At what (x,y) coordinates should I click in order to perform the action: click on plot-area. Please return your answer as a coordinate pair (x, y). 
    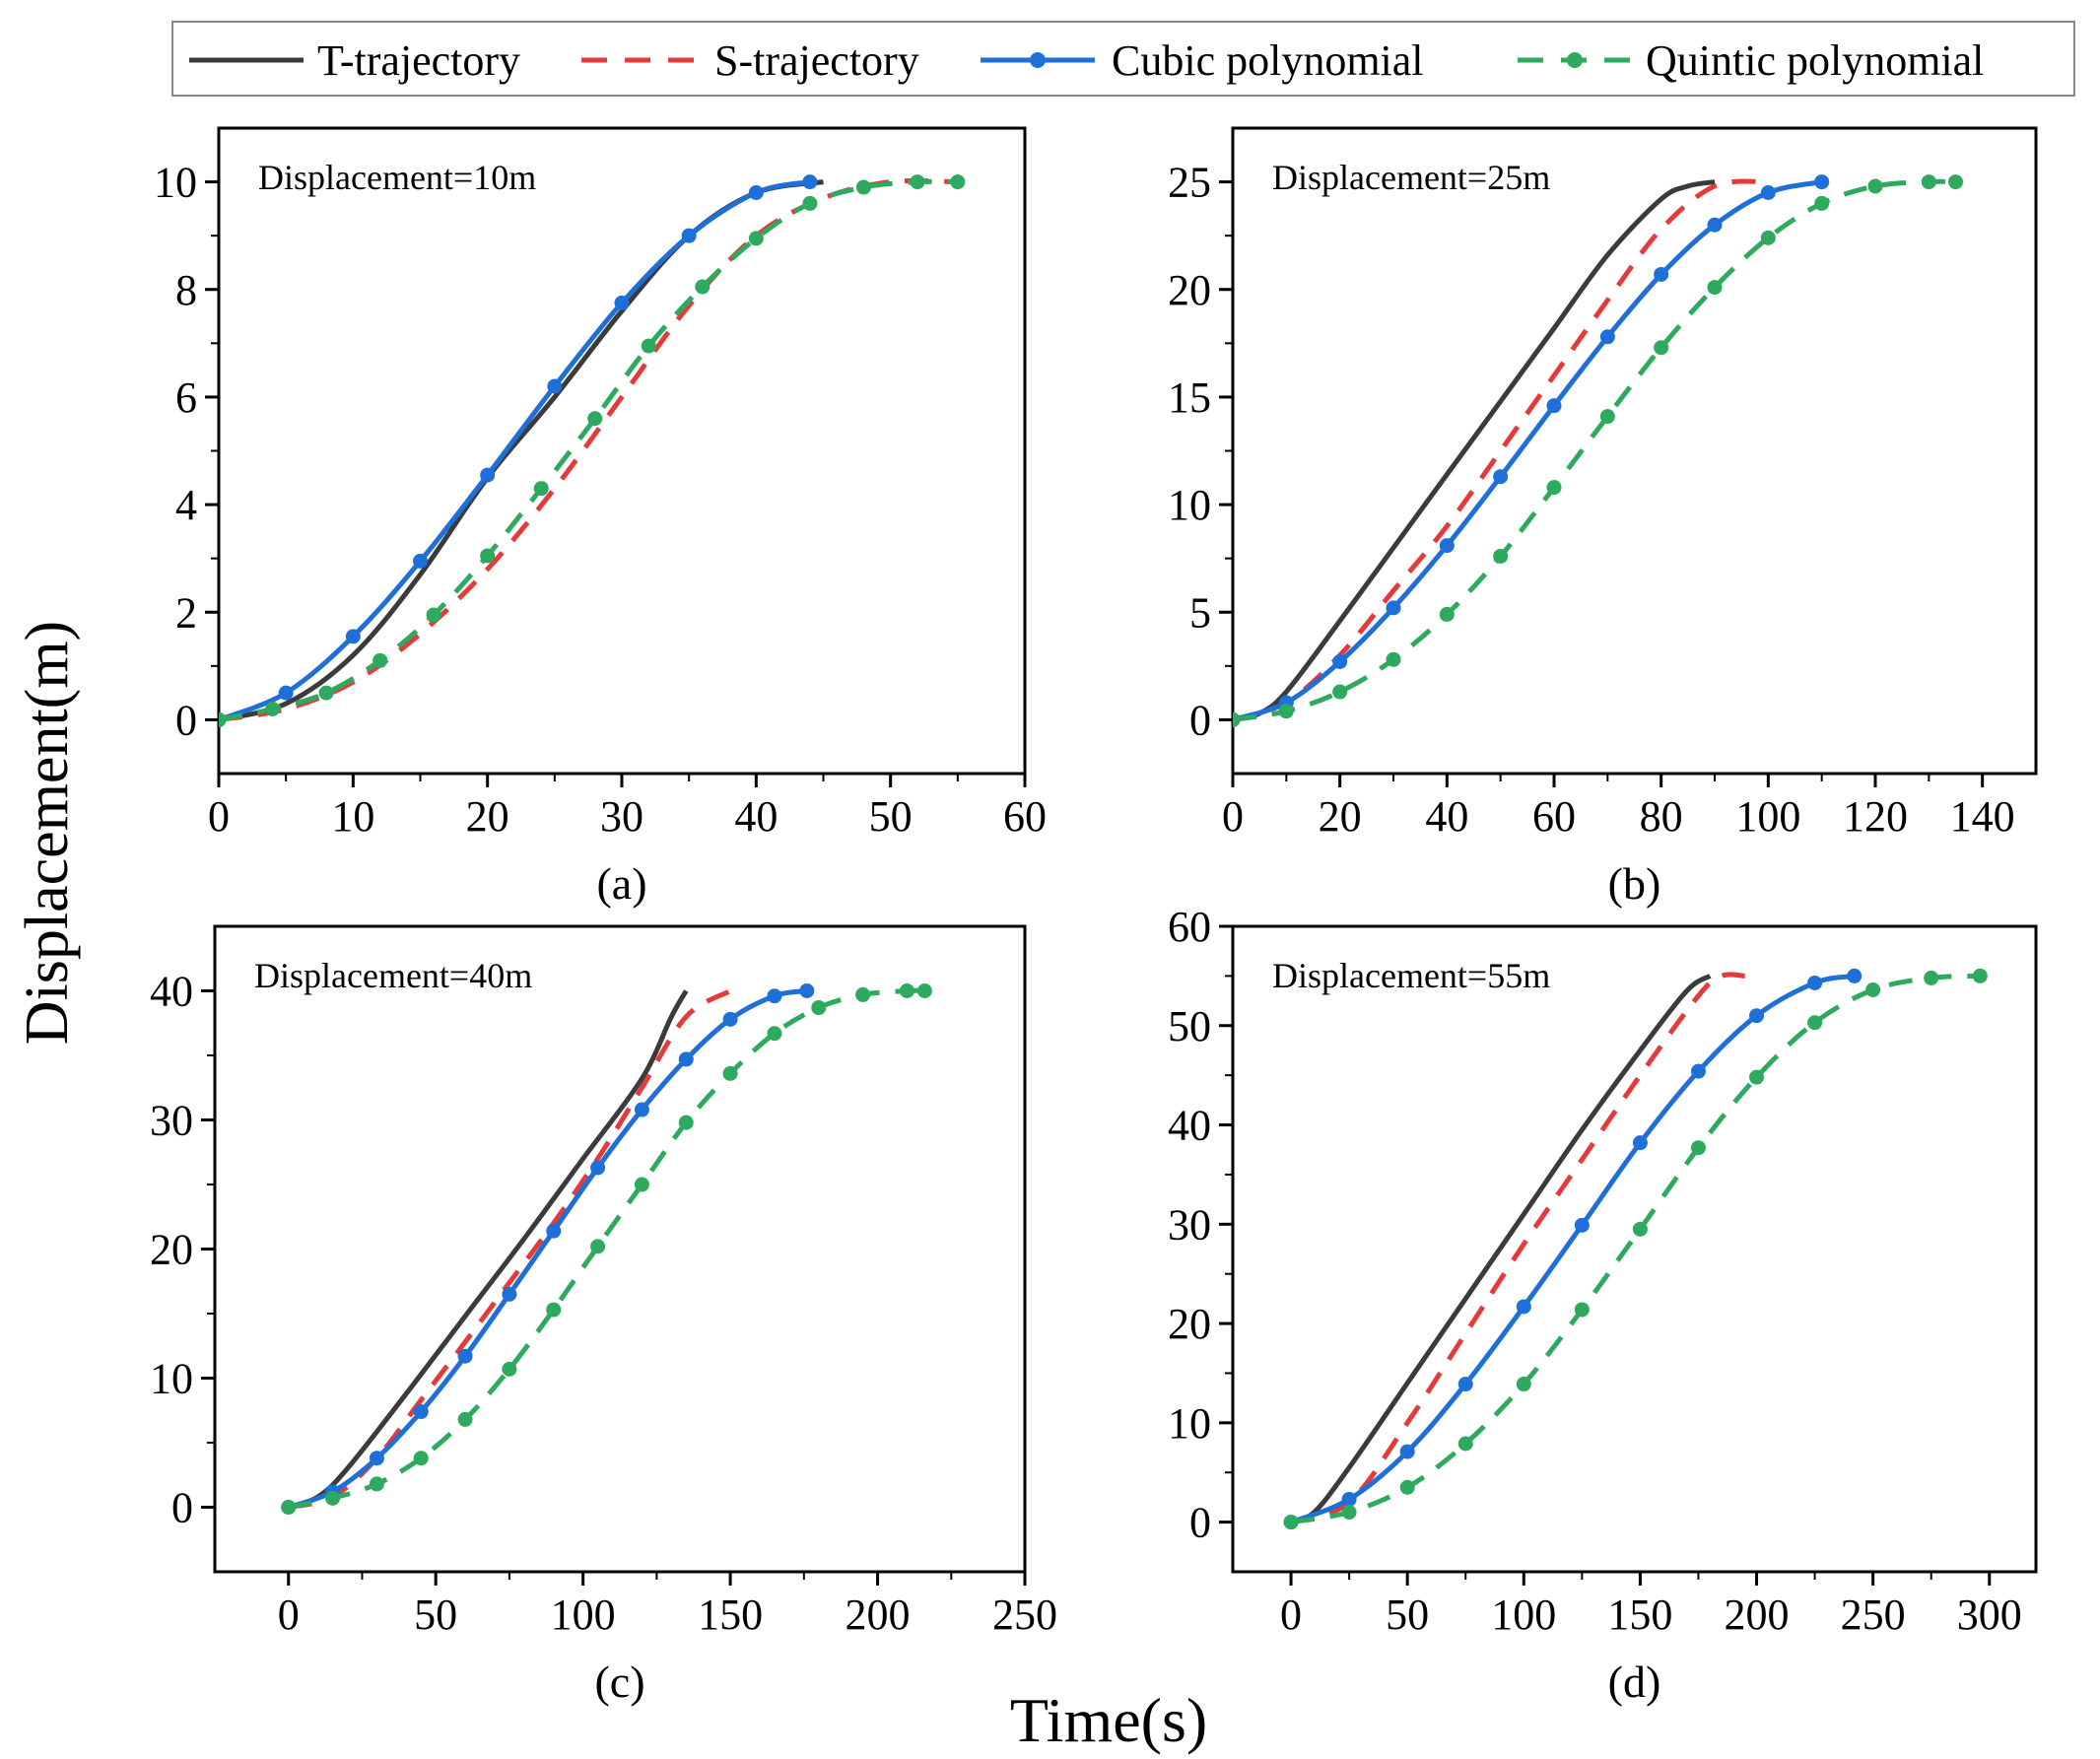
    Looking at the image, I should click on (593, 451).